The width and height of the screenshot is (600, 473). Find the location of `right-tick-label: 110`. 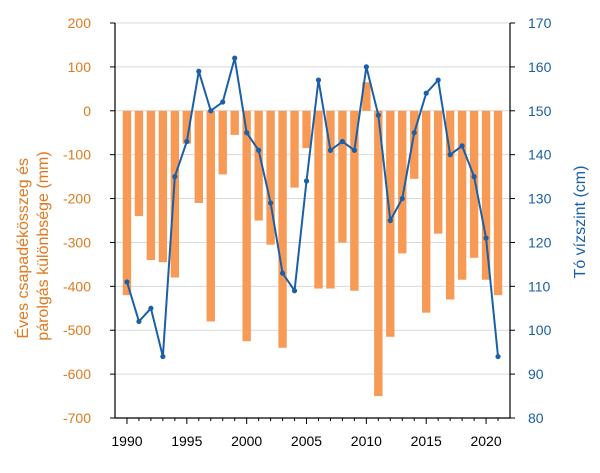

right-tick-label: 110 is located at coordinates (539, 286).